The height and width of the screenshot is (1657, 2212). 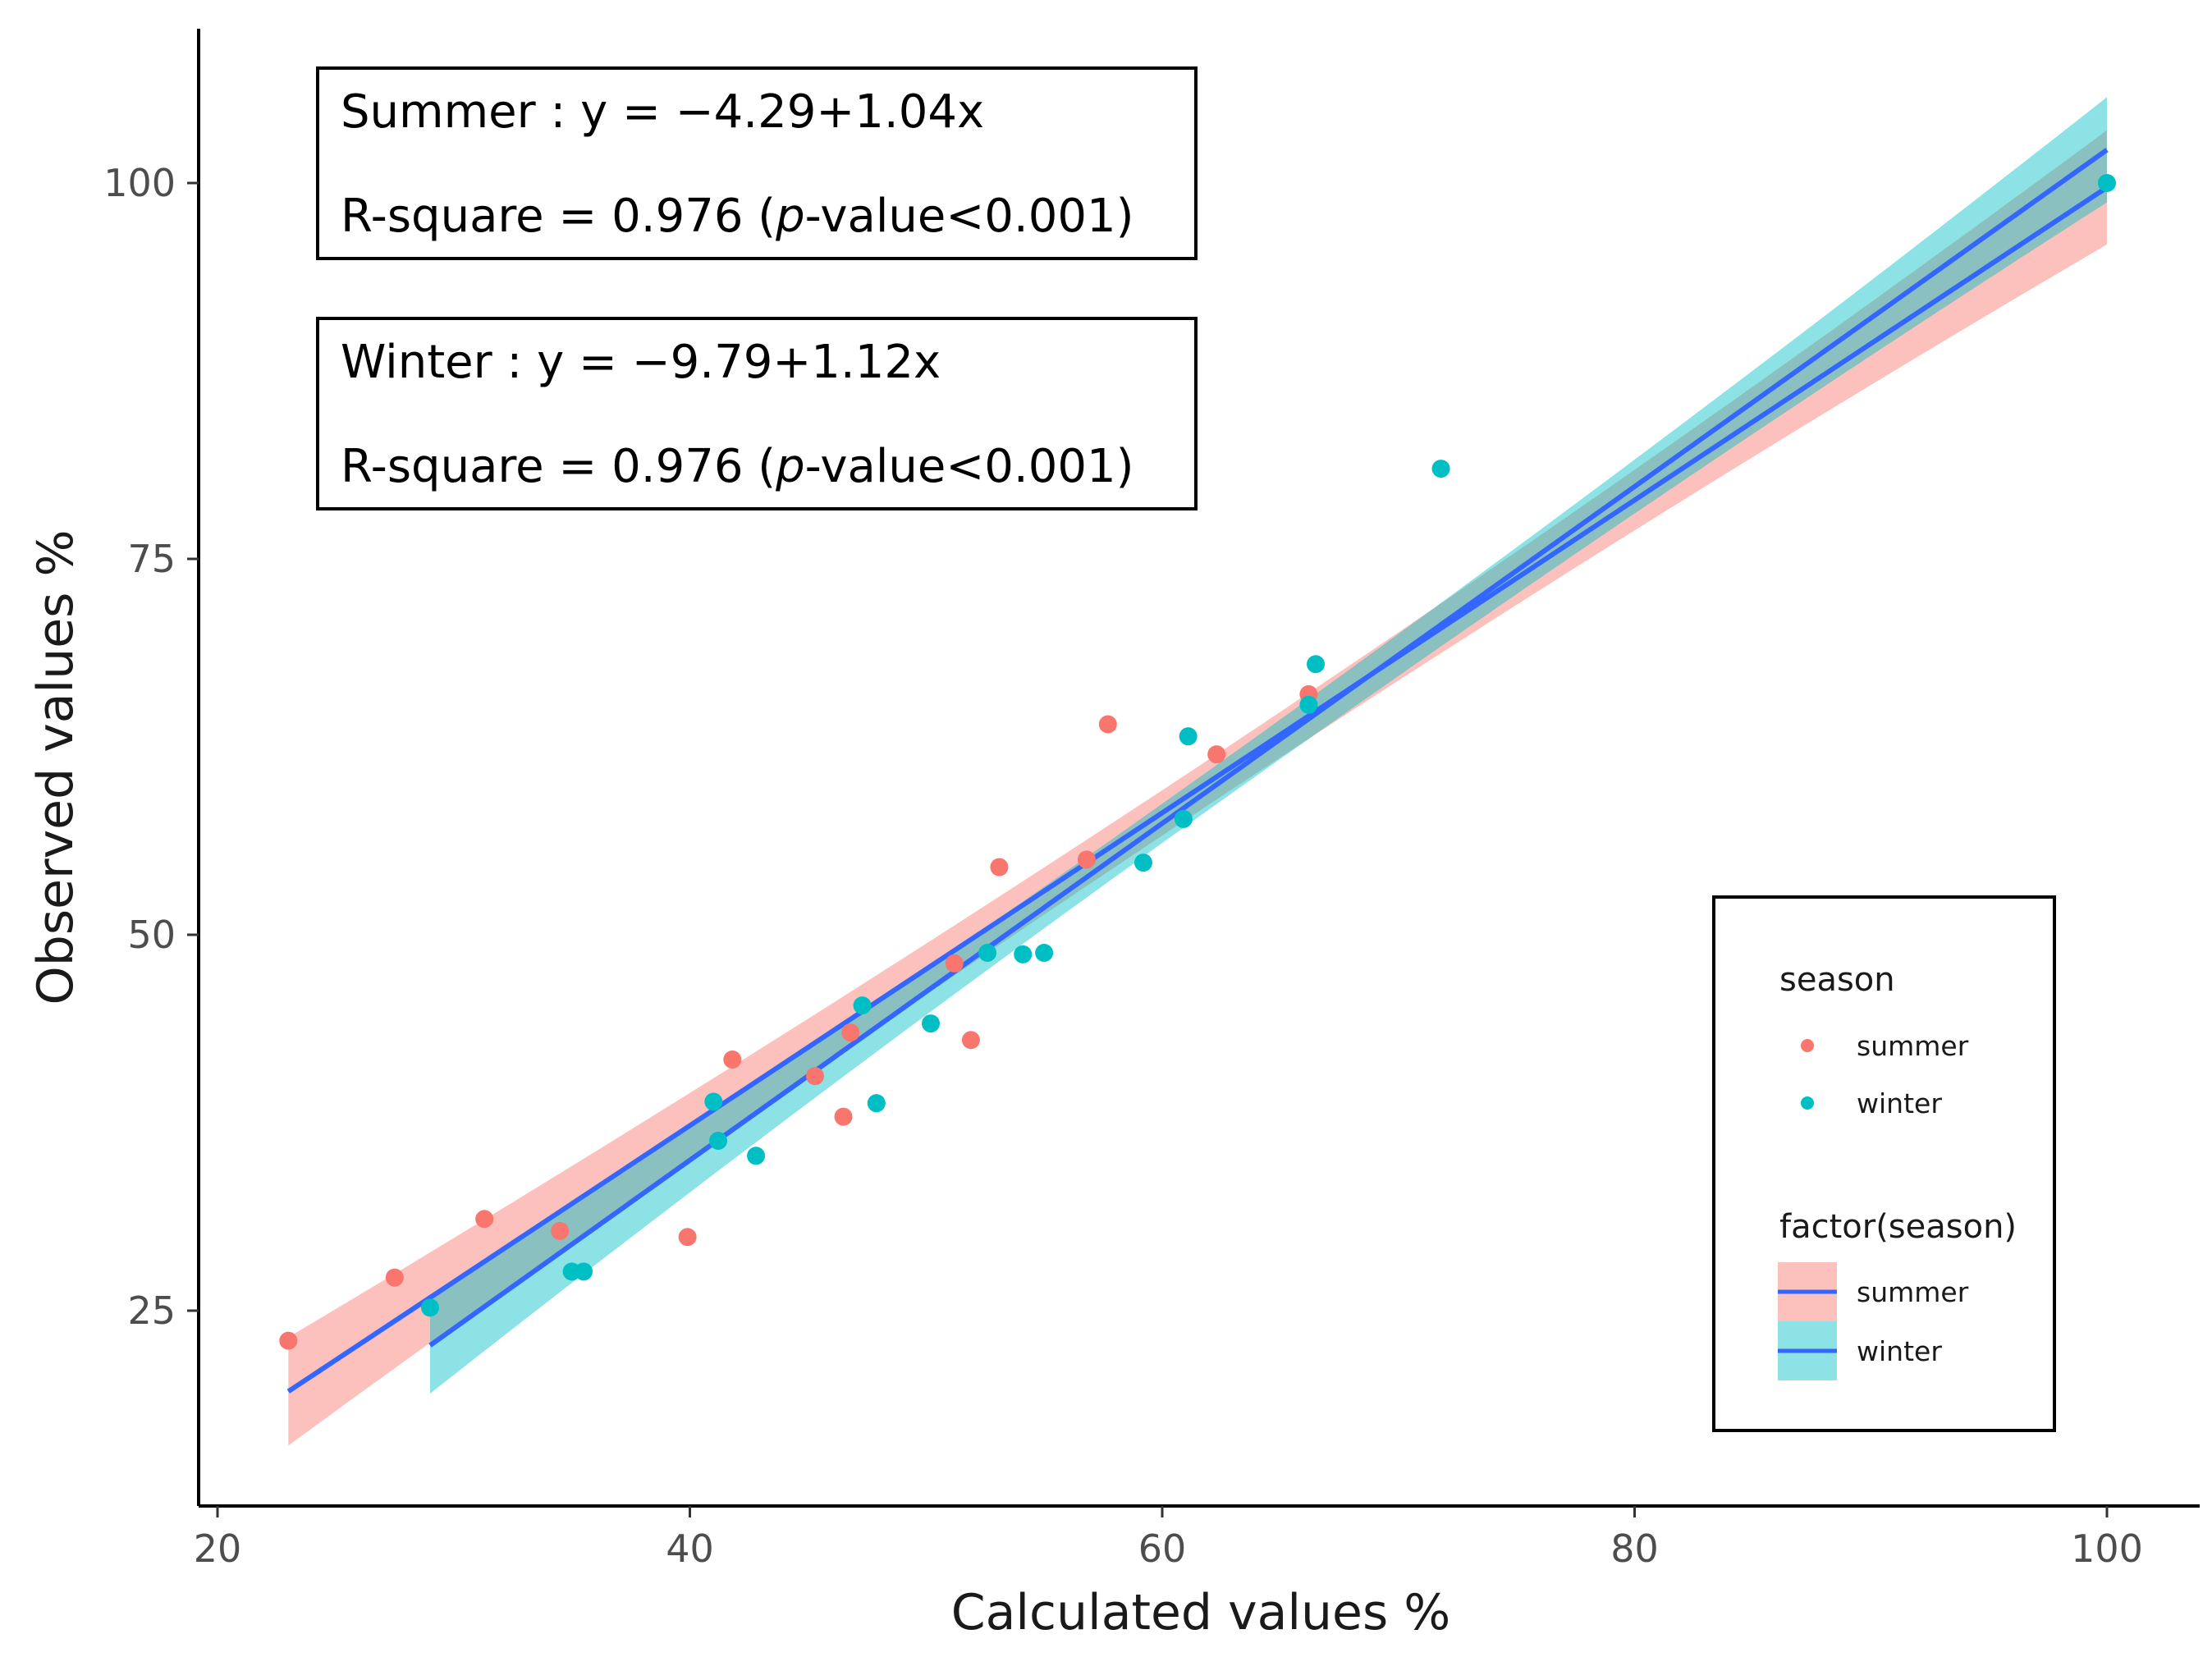 What do you see at coordinates (690, 1549) in the screenshot?
I see `x-tick-label: 40` at bounding box center [690, 1549].